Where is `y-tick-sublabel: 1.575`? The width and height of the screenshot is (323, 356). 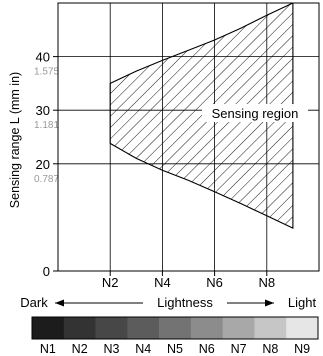 y-tick-sublabel: 1.575 is located at coordinates (46, 72).